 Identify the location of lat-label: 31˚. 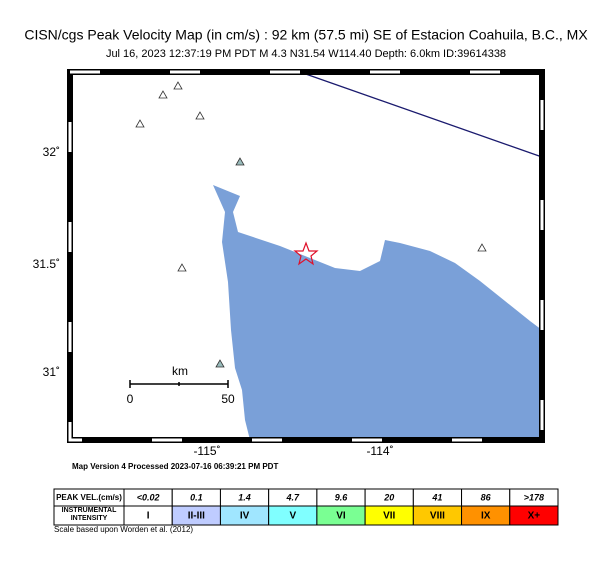
(51, 372).